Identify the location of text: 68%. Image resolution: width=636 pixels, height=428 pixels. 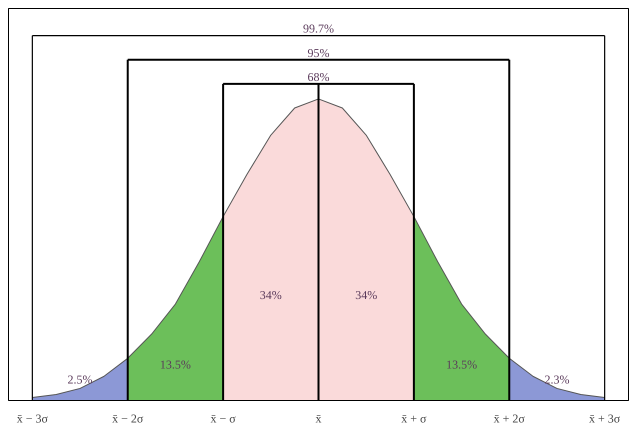
(319, 77).